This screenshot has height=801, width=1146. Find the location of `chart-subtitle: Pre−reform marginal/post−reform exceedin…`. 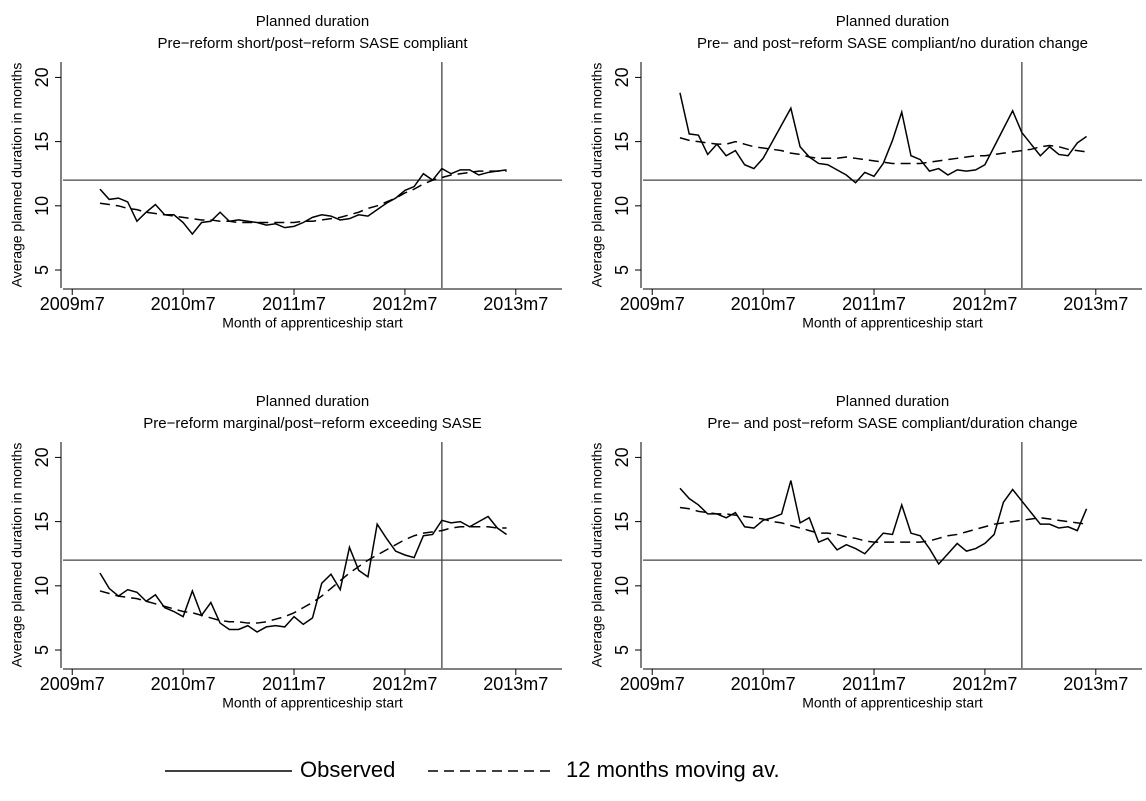

chart-subtitle: Pre−reform marginal/post−reform exceedin… is located at coordinates (312, 423).